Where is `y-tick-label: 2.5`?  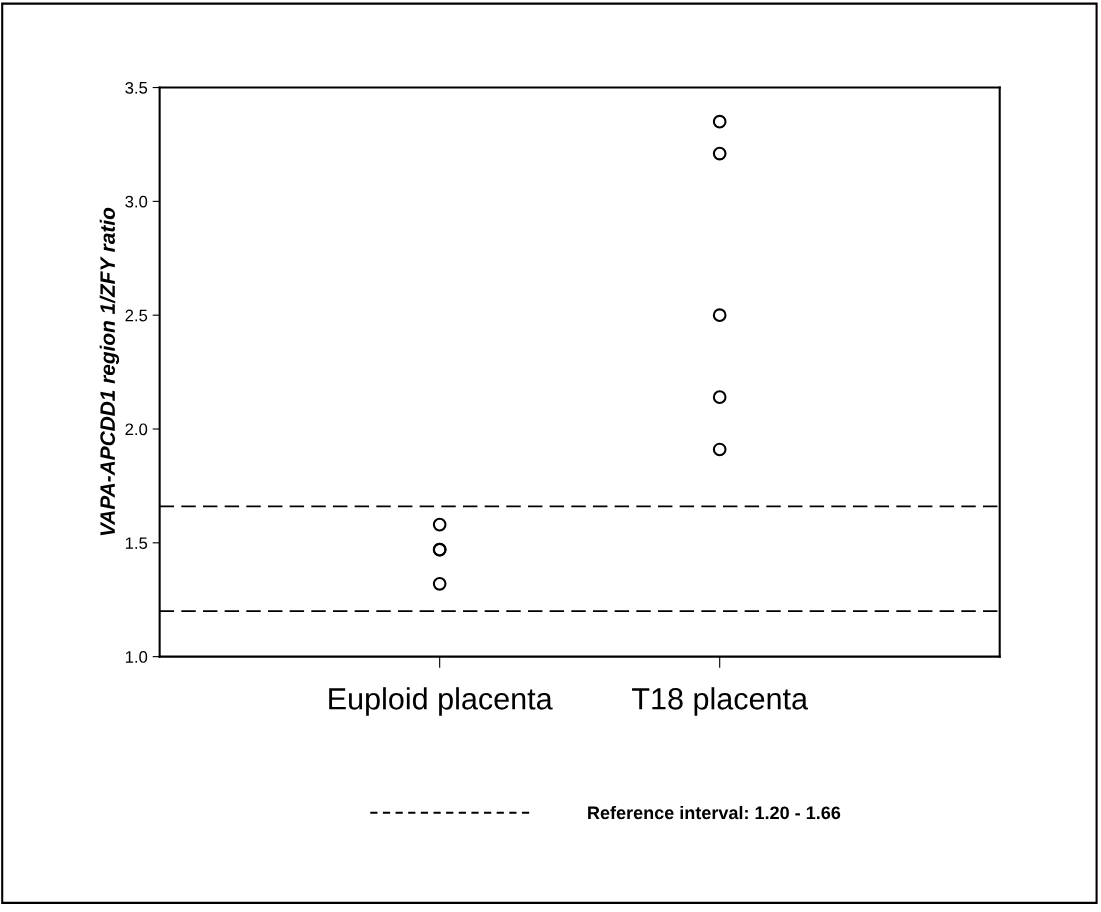 y-tick-label: 2.5 is located at coordinates (136, 315).